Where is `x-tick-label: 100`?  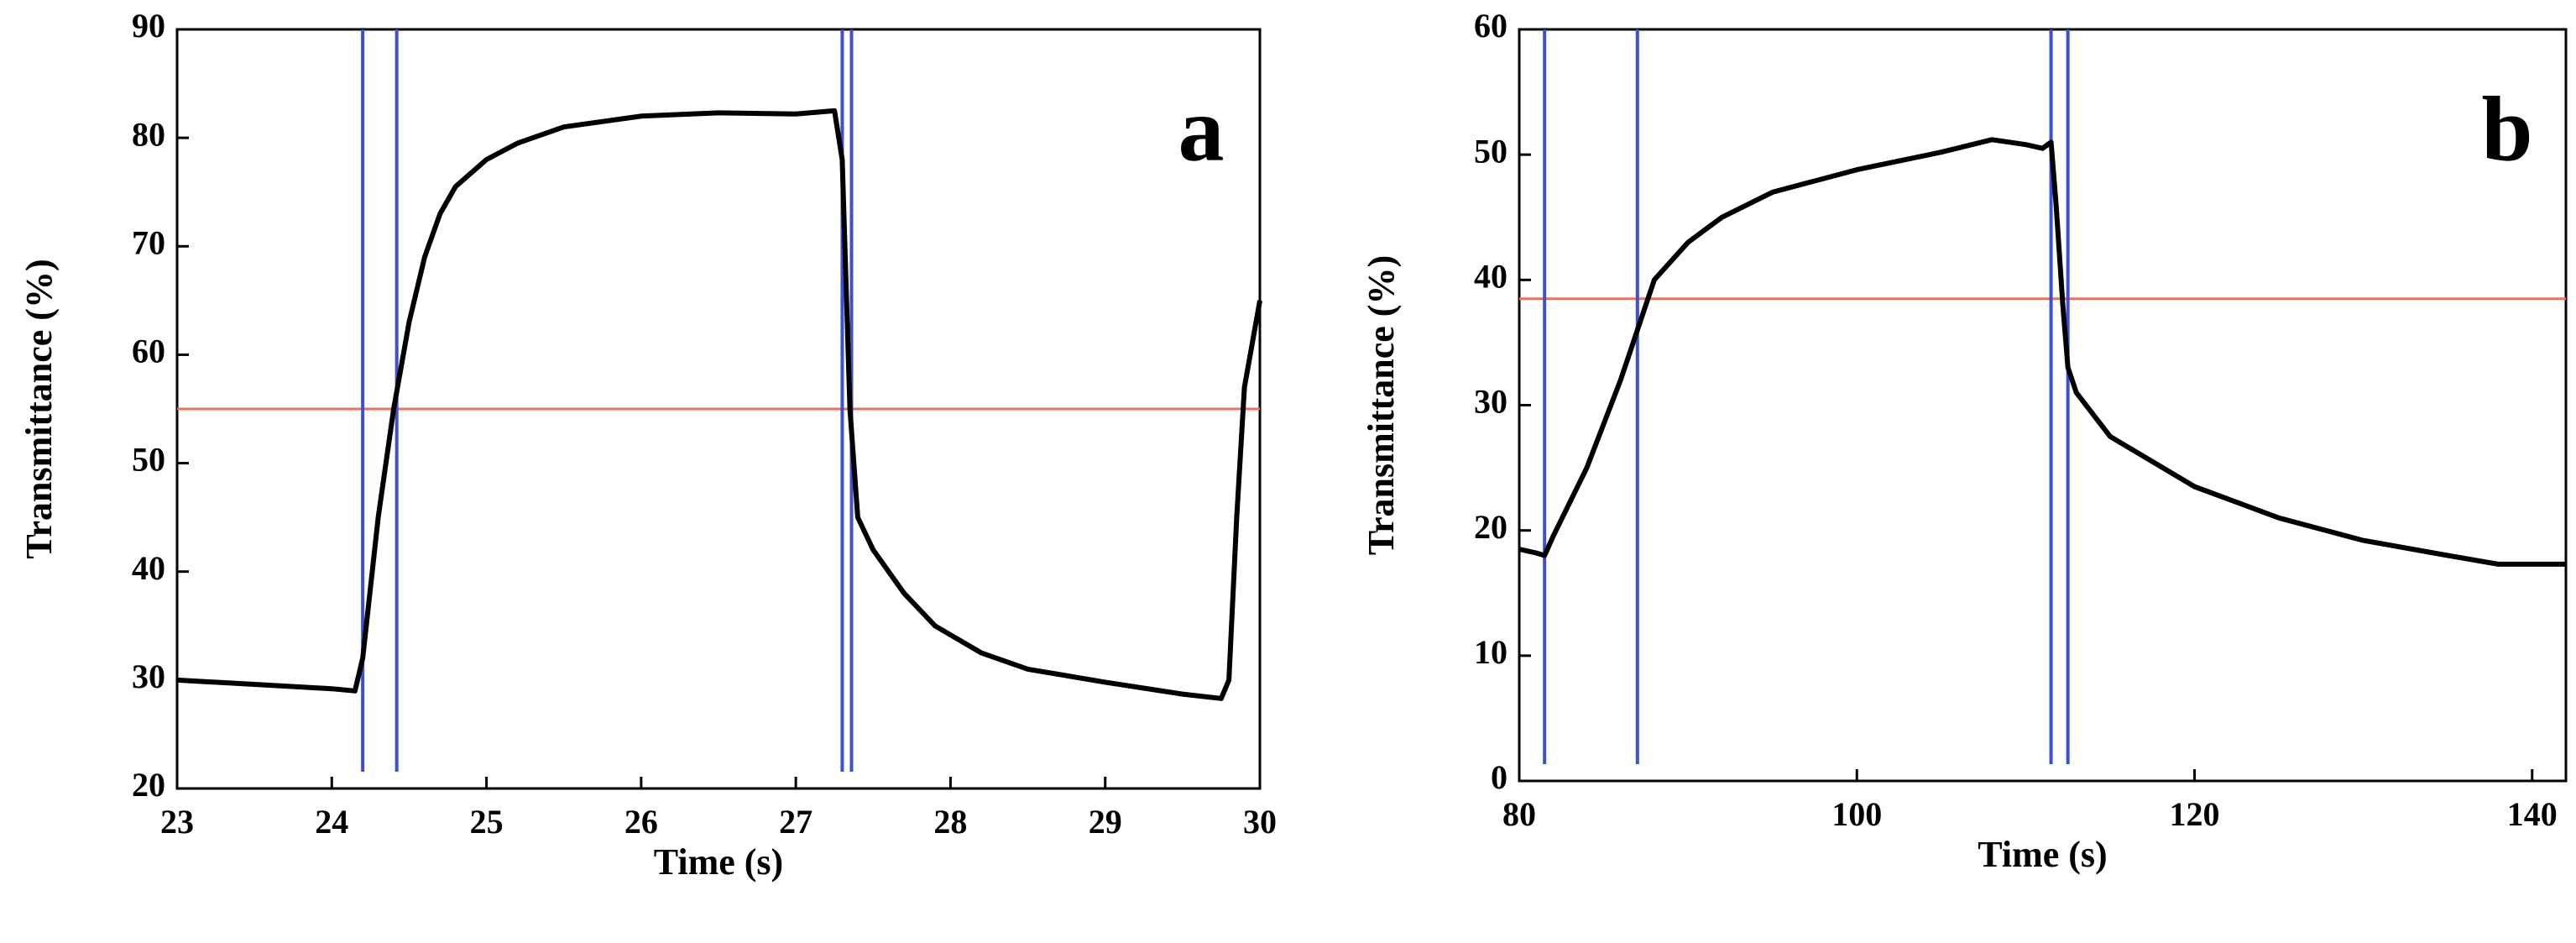
x-tick-label: 100 is located at coordinates (1856, 814).